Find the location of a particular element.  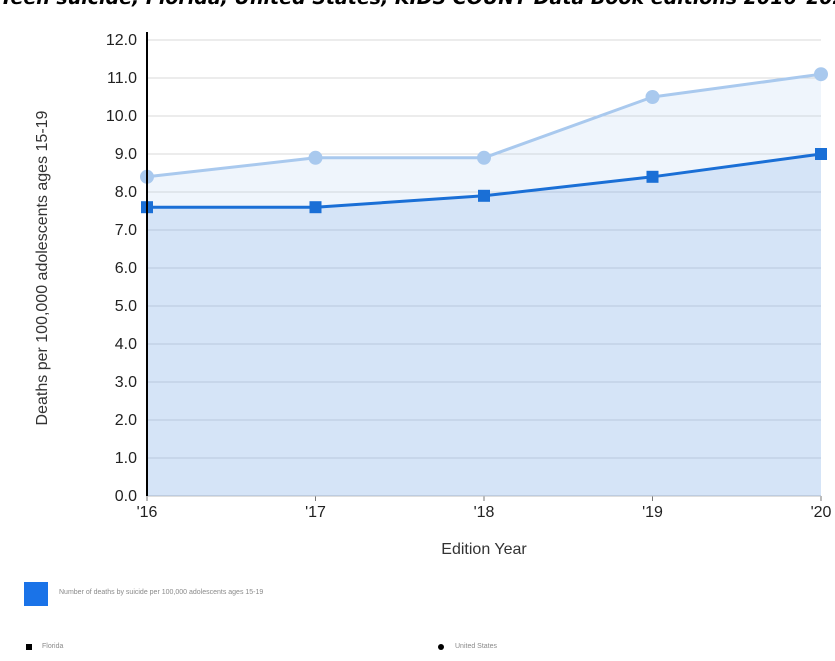

y-tick-label: 3.0 is located at coordinates (126, 382).